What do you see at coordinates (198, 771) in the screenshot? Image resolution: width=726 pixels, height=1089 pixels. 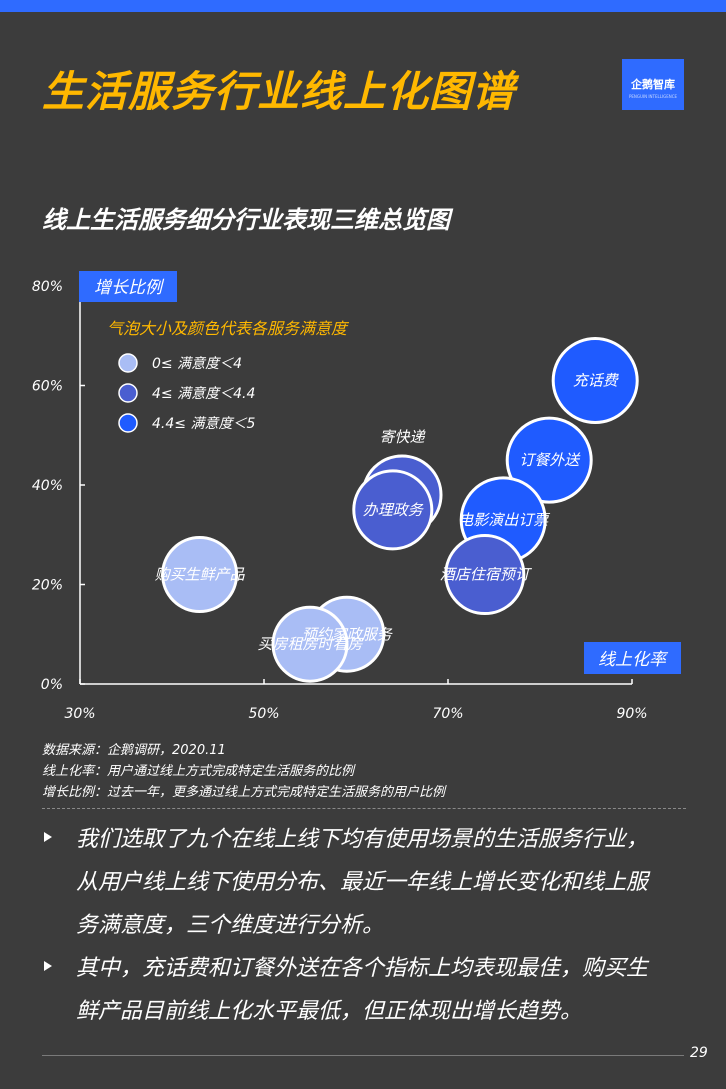 I see `online-rate-definition: 线上化率：用户通过线上方式完成特定生活服务的比例` at bounding box center [198, 771].